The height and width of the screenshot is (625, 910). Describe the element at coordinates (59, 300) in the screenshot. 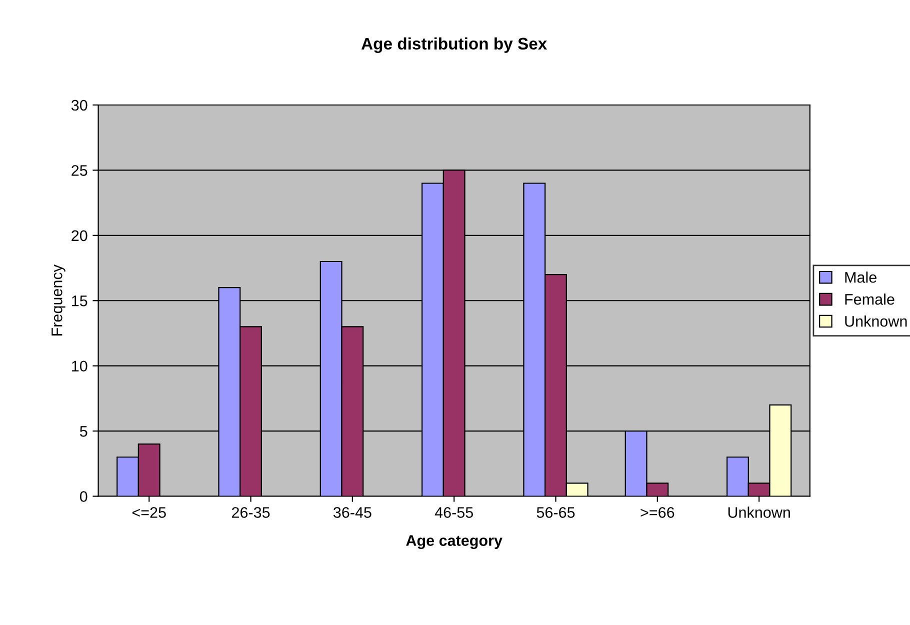

I see `y-axis-title: Frequency` at that location.